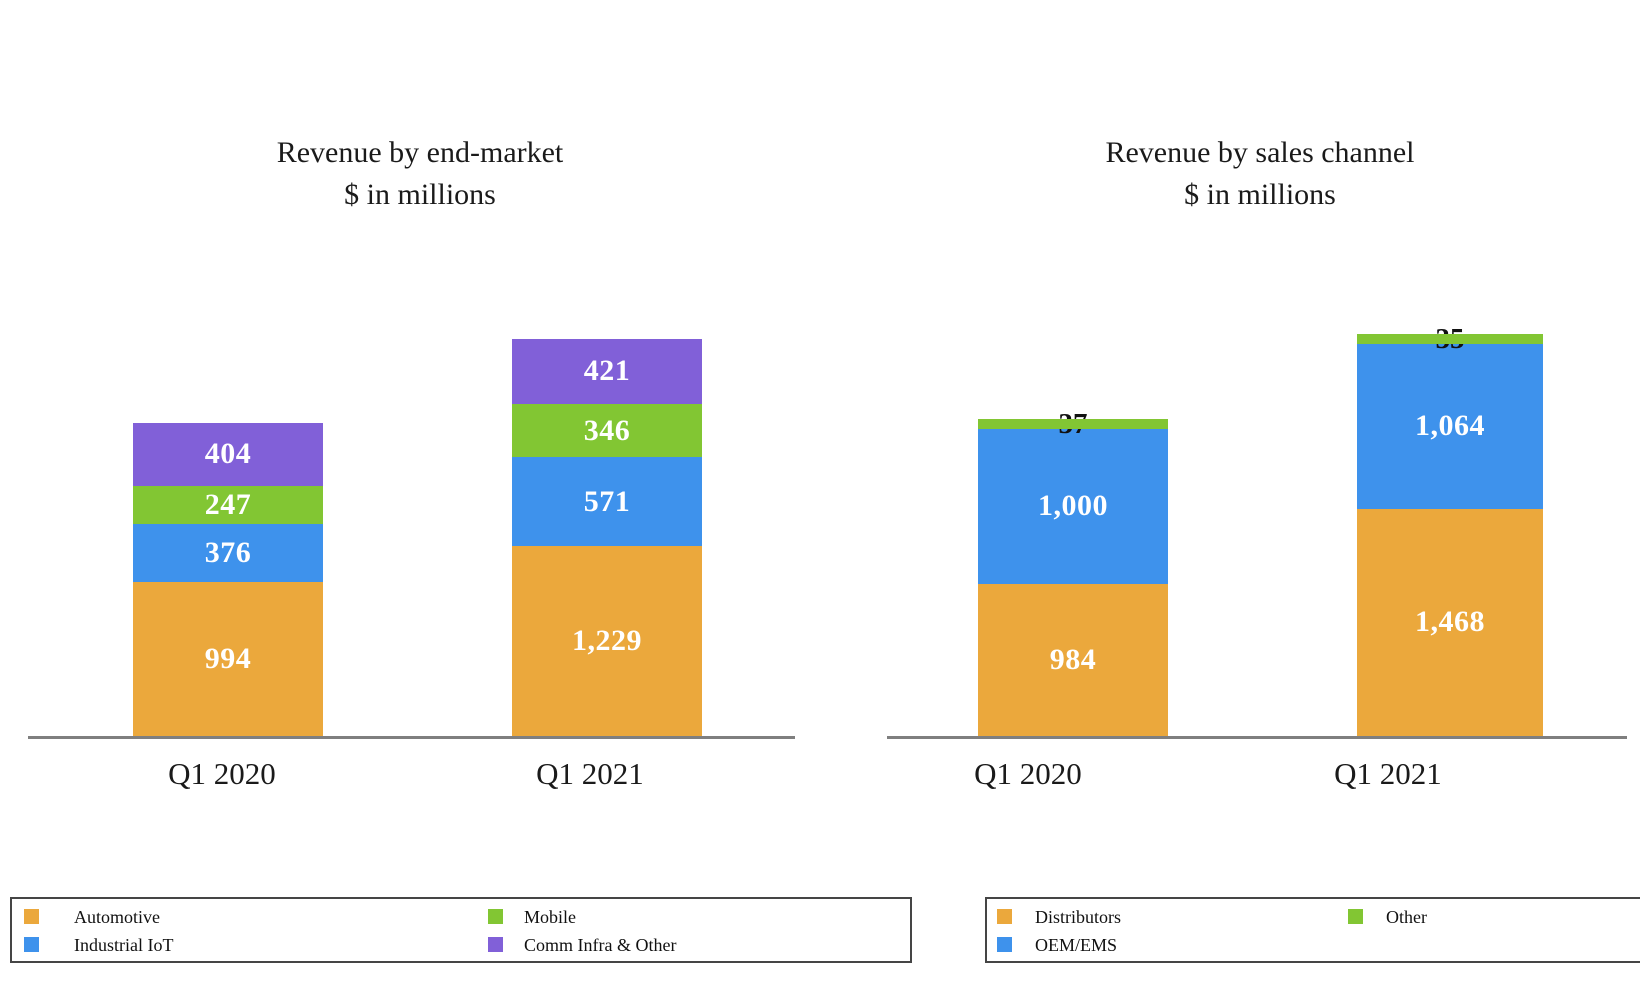 The image size is (1640, 986). I want to click on bar-segment-automotive: 994, so click(228, 659).